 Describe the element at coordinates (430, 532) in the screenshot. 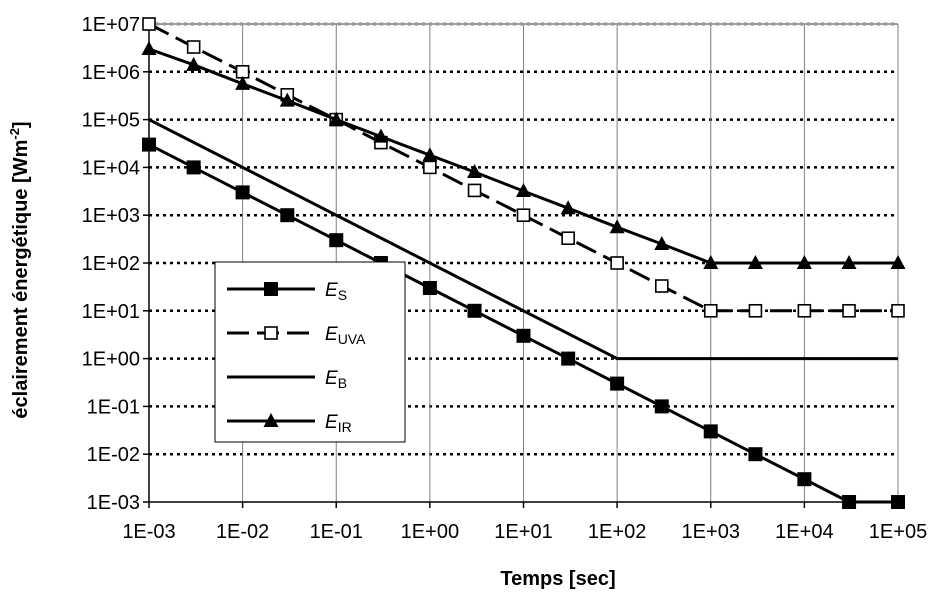

I see `x-tick-label: 1E+00` at that location.